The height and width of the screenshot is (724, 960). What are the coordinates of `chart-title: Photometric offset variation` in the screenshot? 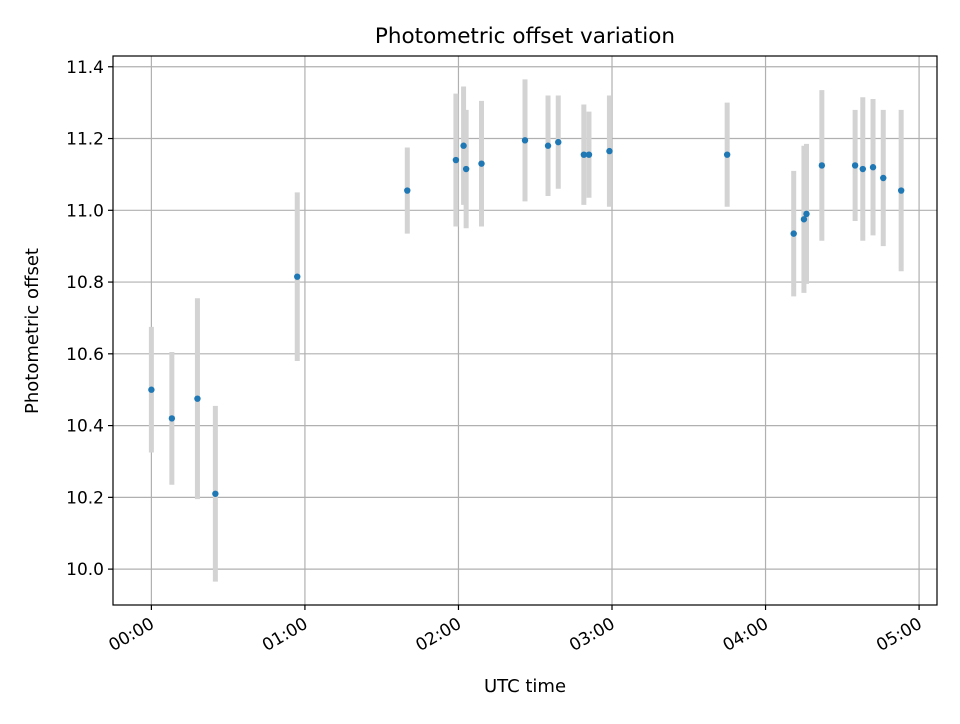 It's located at (525, 36).